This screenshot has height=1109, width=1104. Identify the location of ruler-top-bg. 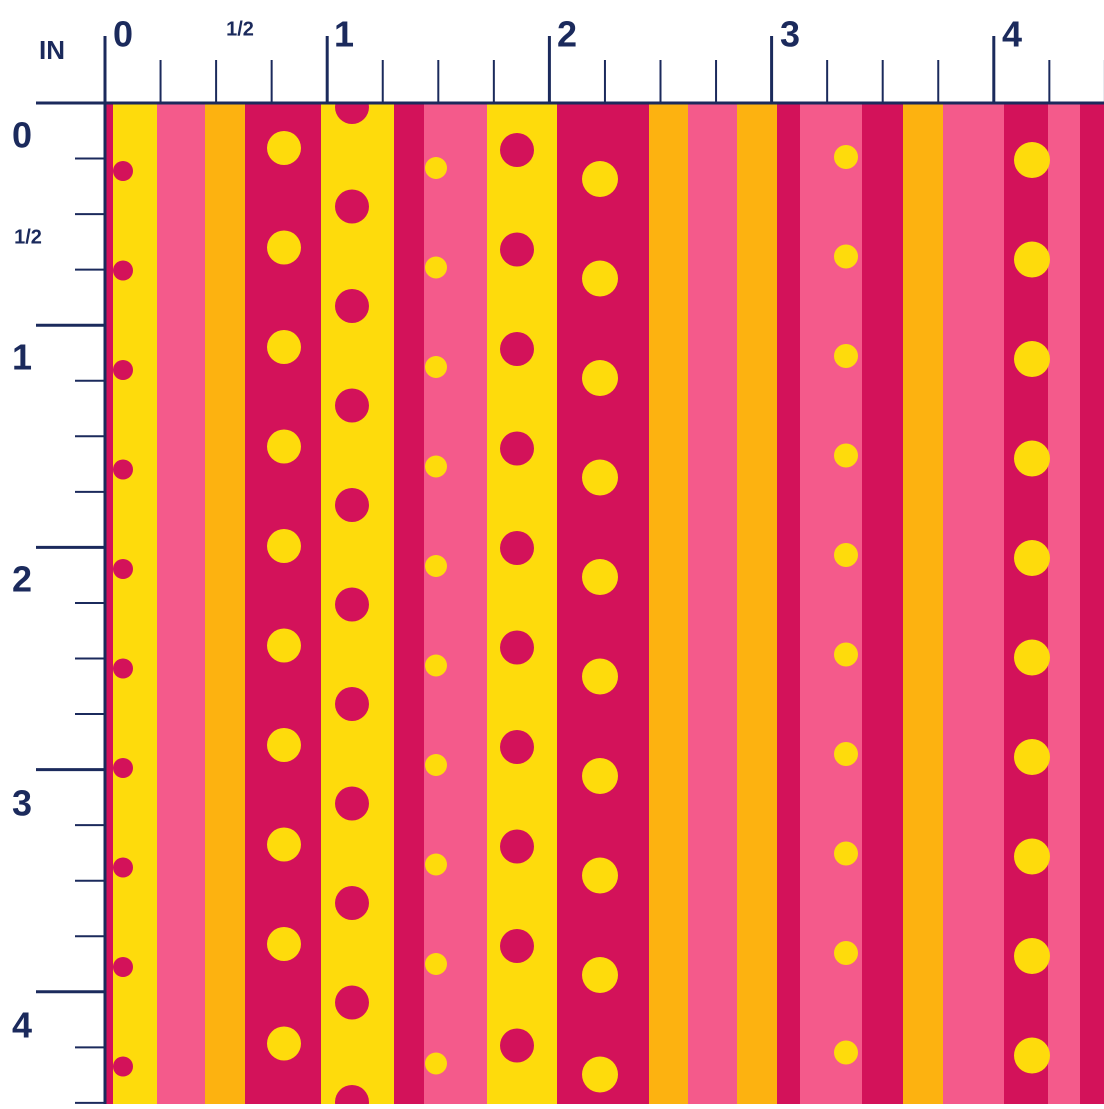
(552, 51).